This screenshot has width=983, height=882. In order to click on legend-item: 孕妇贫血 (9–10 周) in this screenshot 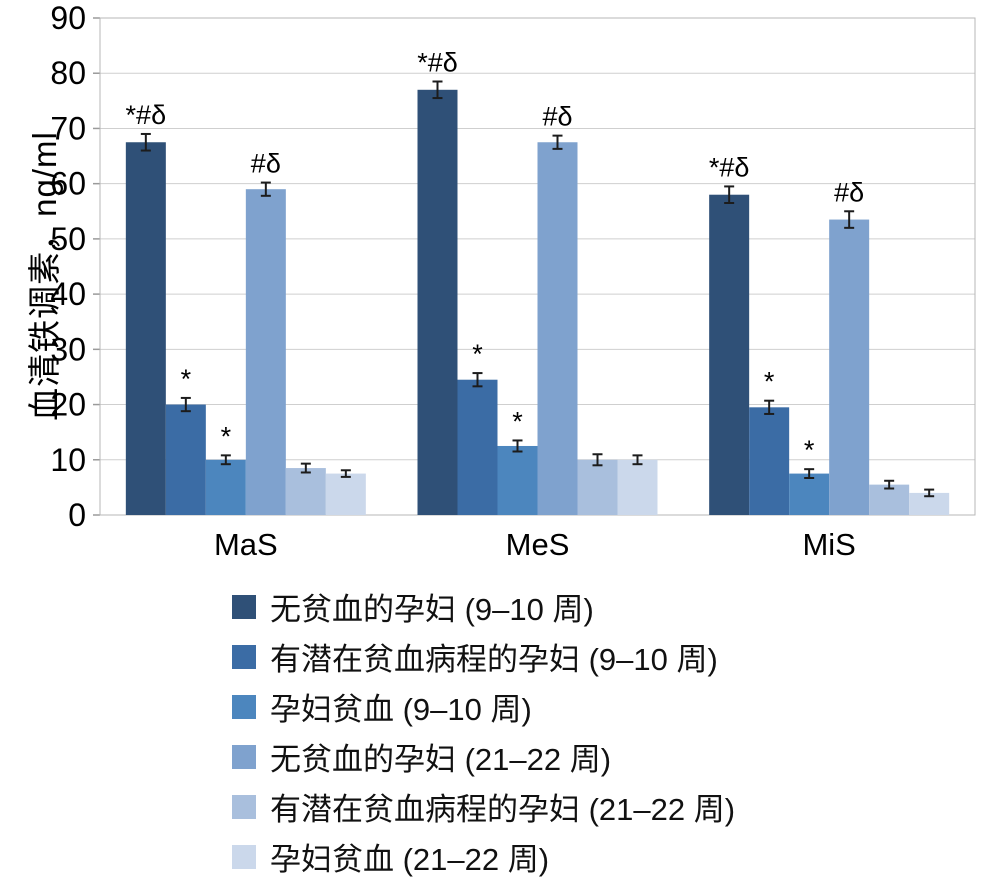, I will do `click(483, 707)`.